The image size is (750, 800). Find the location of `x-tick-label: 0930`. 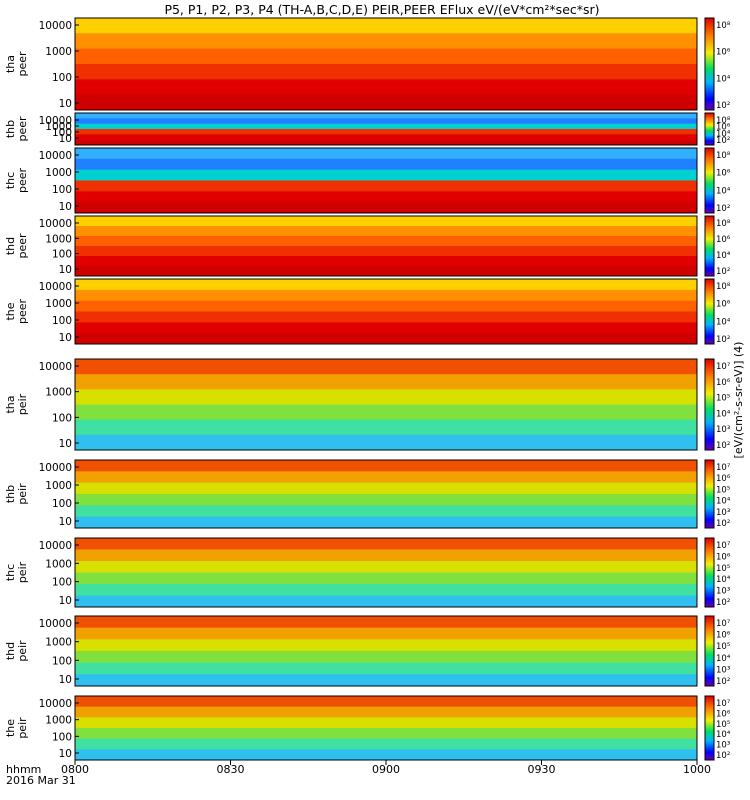

x-tick-label: 0930 is located at coordinates (542, 769).